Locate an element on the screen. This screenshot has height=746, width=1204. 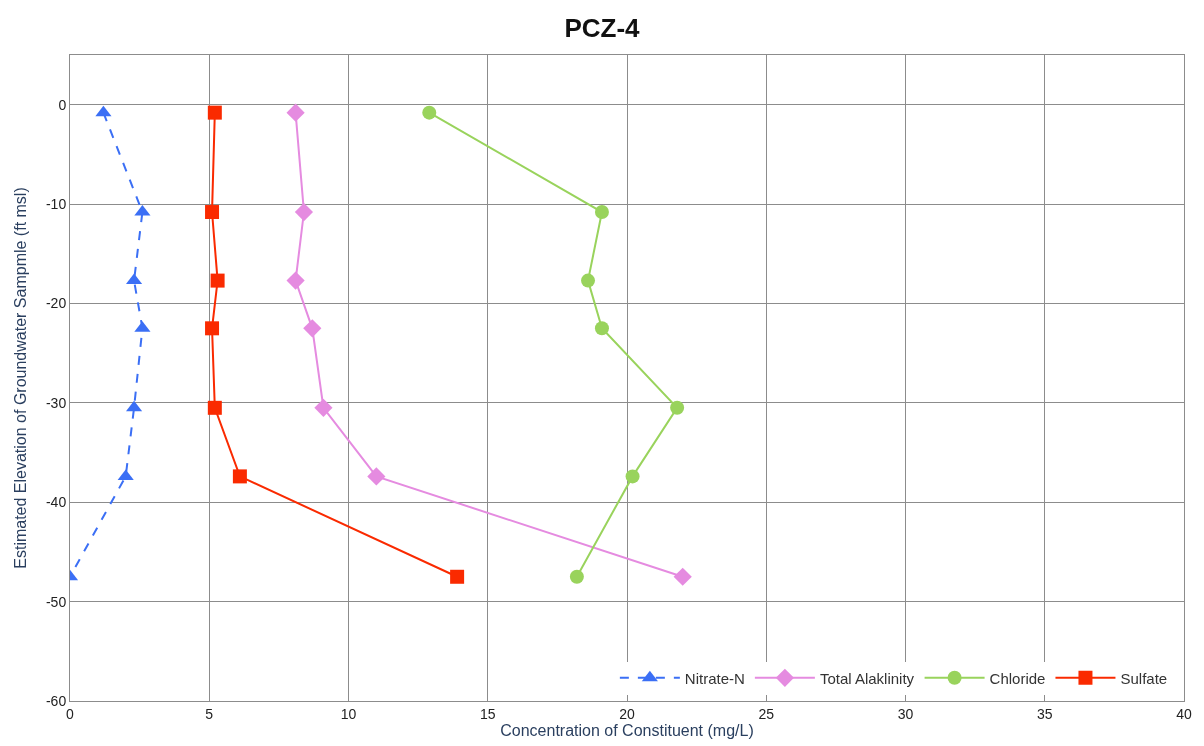
y-tick-label: -60 is located at coordinates (56, 700).